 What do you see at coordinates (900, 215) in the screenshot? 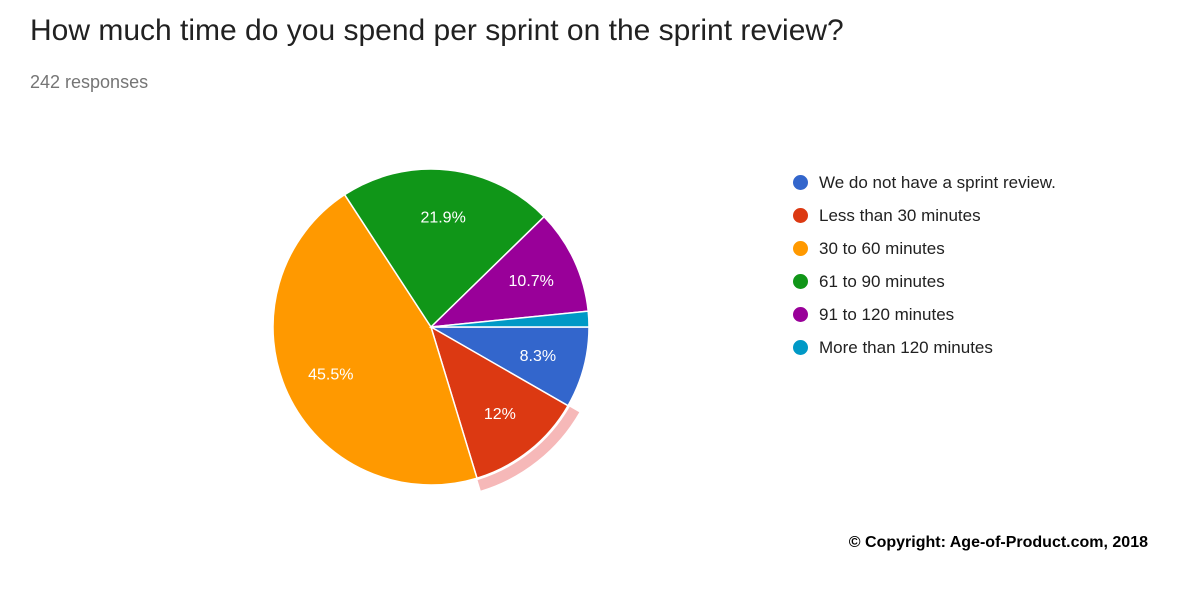
I see `legend-label: Less than 30 minutes` at bounding box center [900, 215].